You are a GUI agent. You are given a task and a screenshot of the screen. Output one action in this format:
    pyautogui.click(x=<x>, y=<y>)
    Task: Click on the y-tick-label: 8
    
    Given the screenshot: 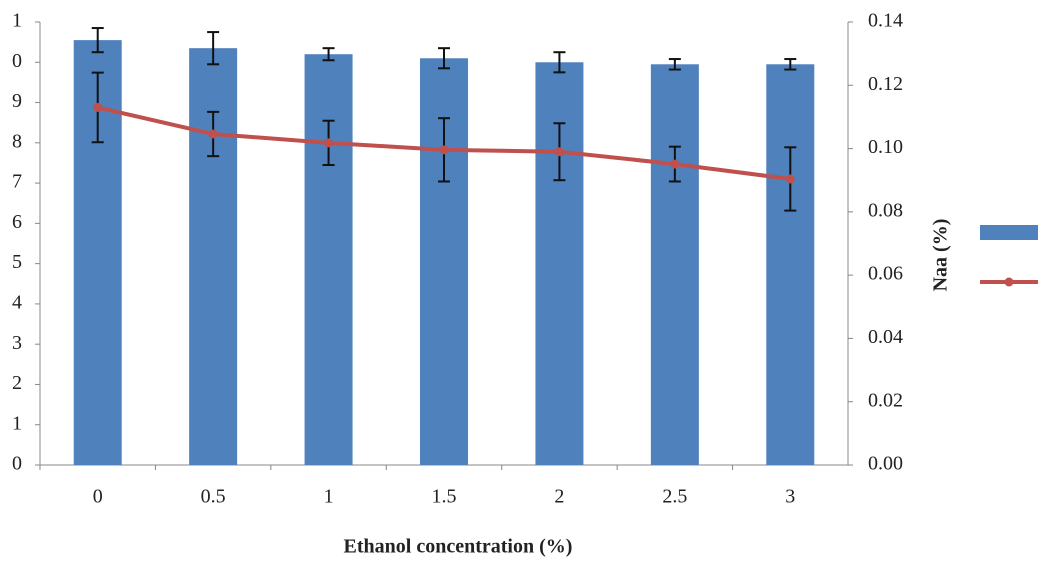 What is the action you would take?
    pyautogui.click(x=17, y=141)
    